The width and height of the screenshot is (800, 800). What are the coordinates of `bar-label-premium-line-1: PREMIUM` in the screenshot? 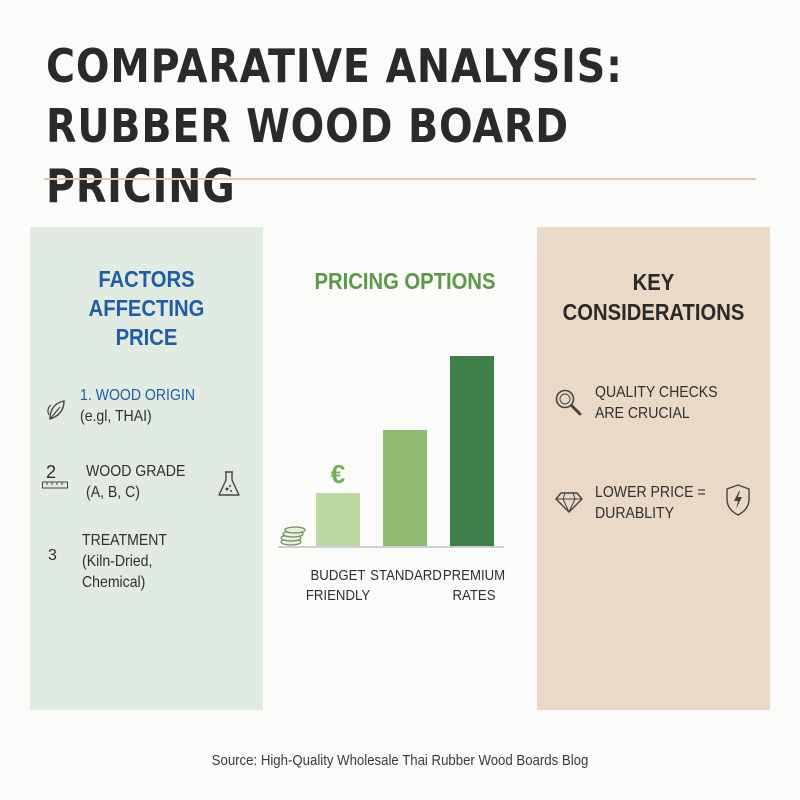 It's located at (474, 575).